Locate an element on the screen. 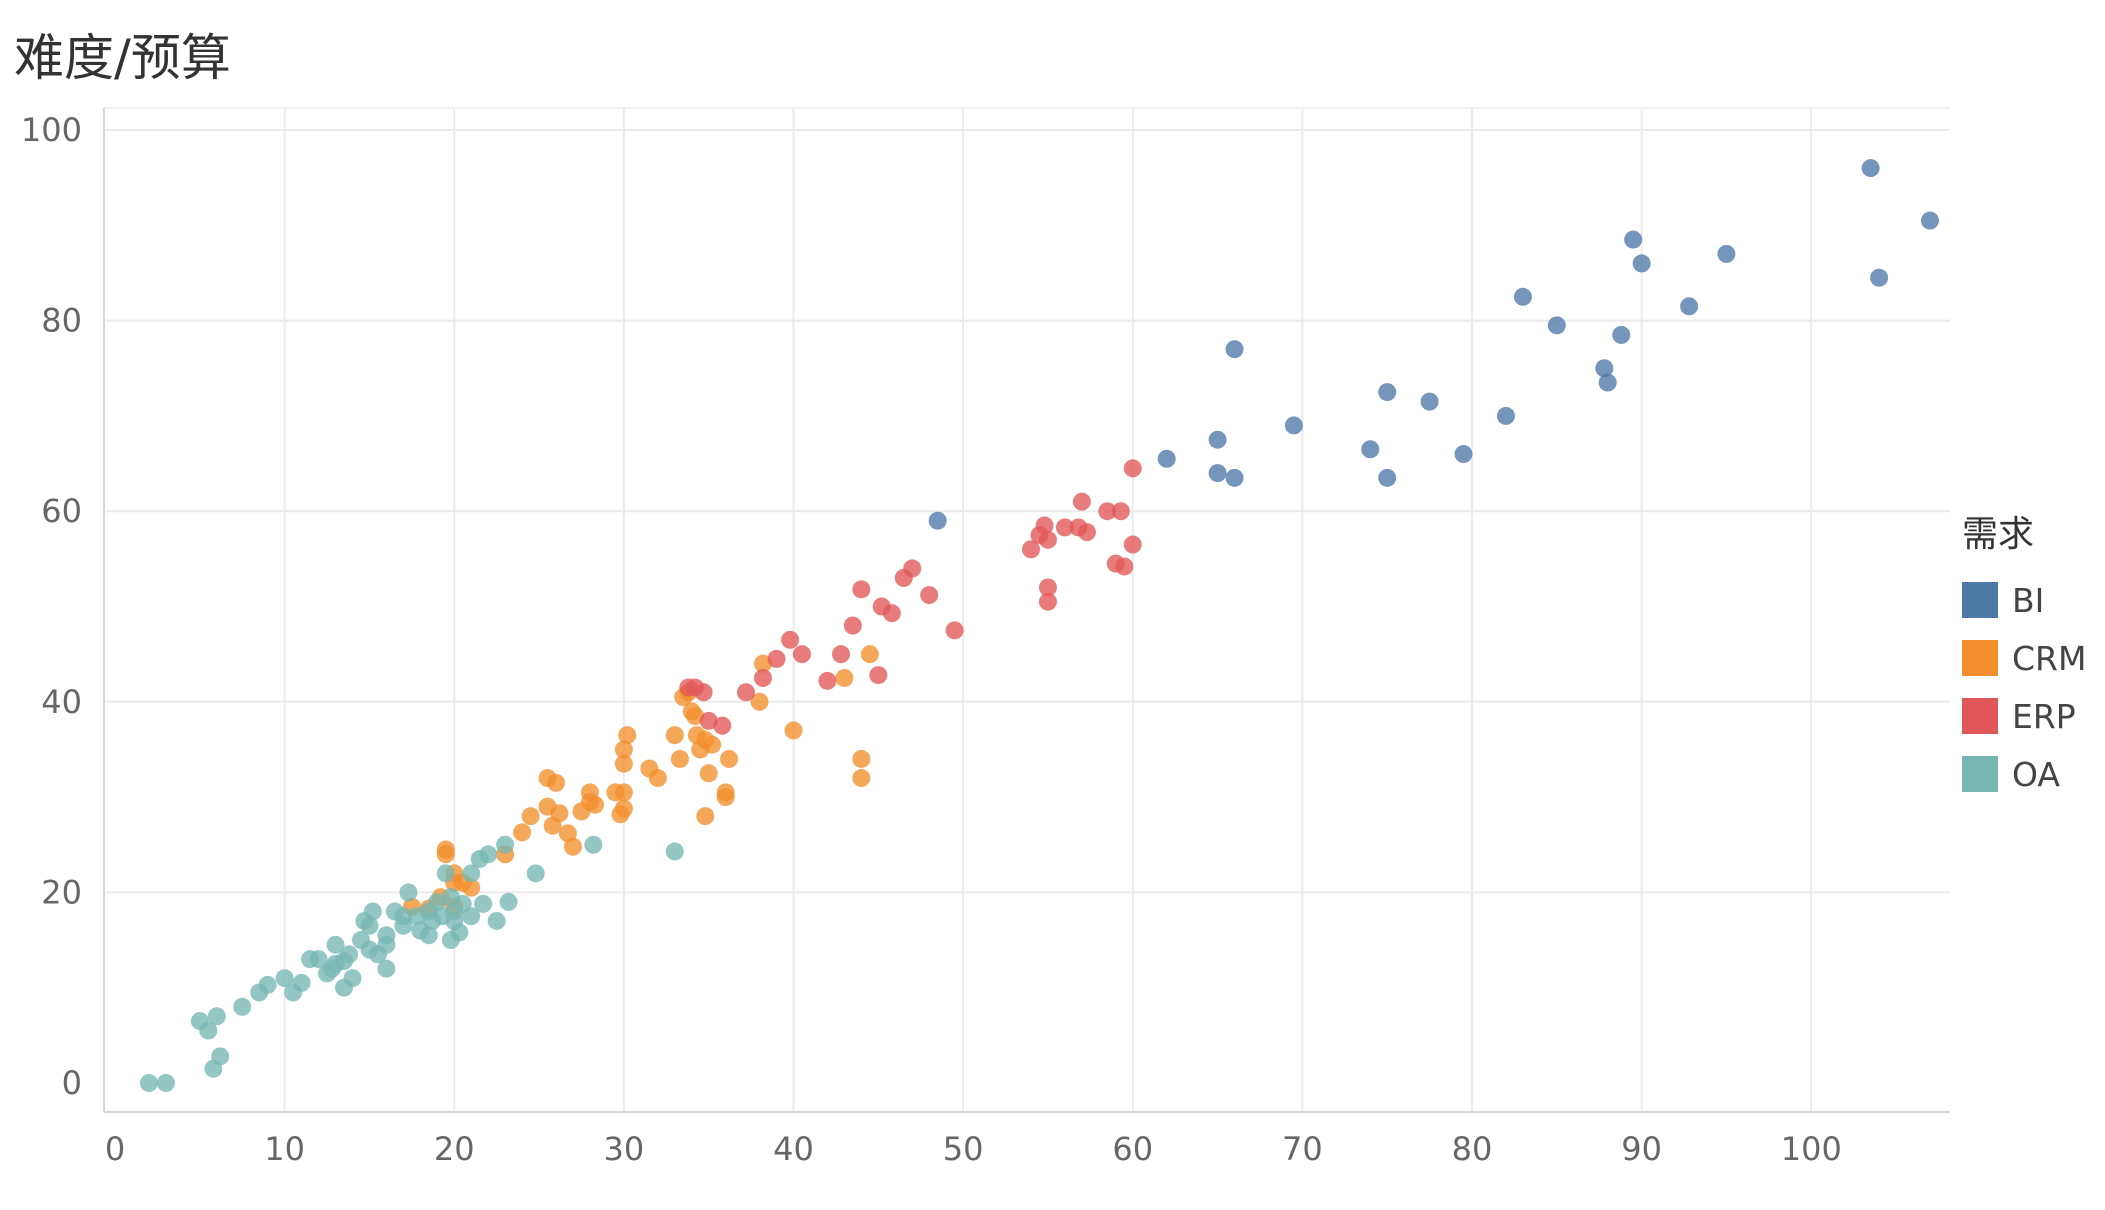 The image size is (2105, 1210). chart-title: 难度/预算 is located at coordinates (122, 58).